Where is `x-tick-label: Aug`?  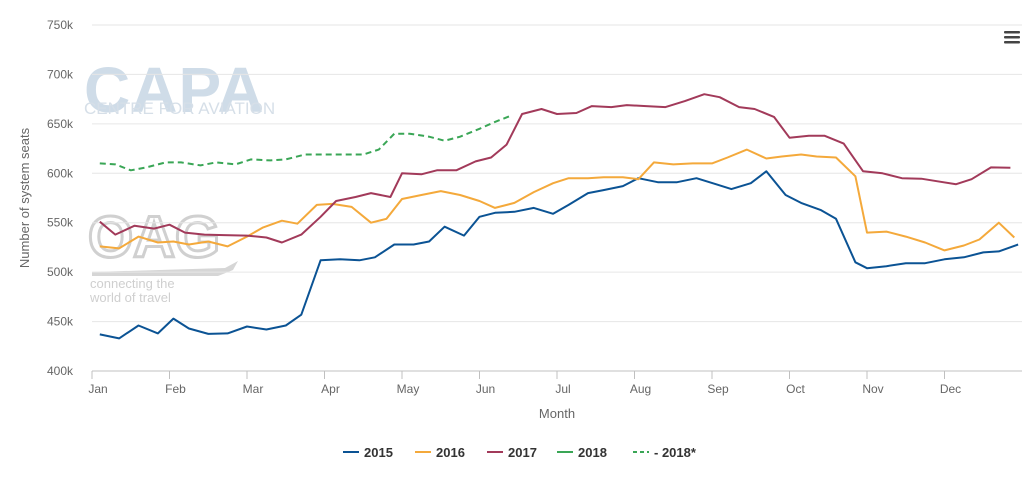 x-tick-label: Aug is located at coordinates (640, 389).